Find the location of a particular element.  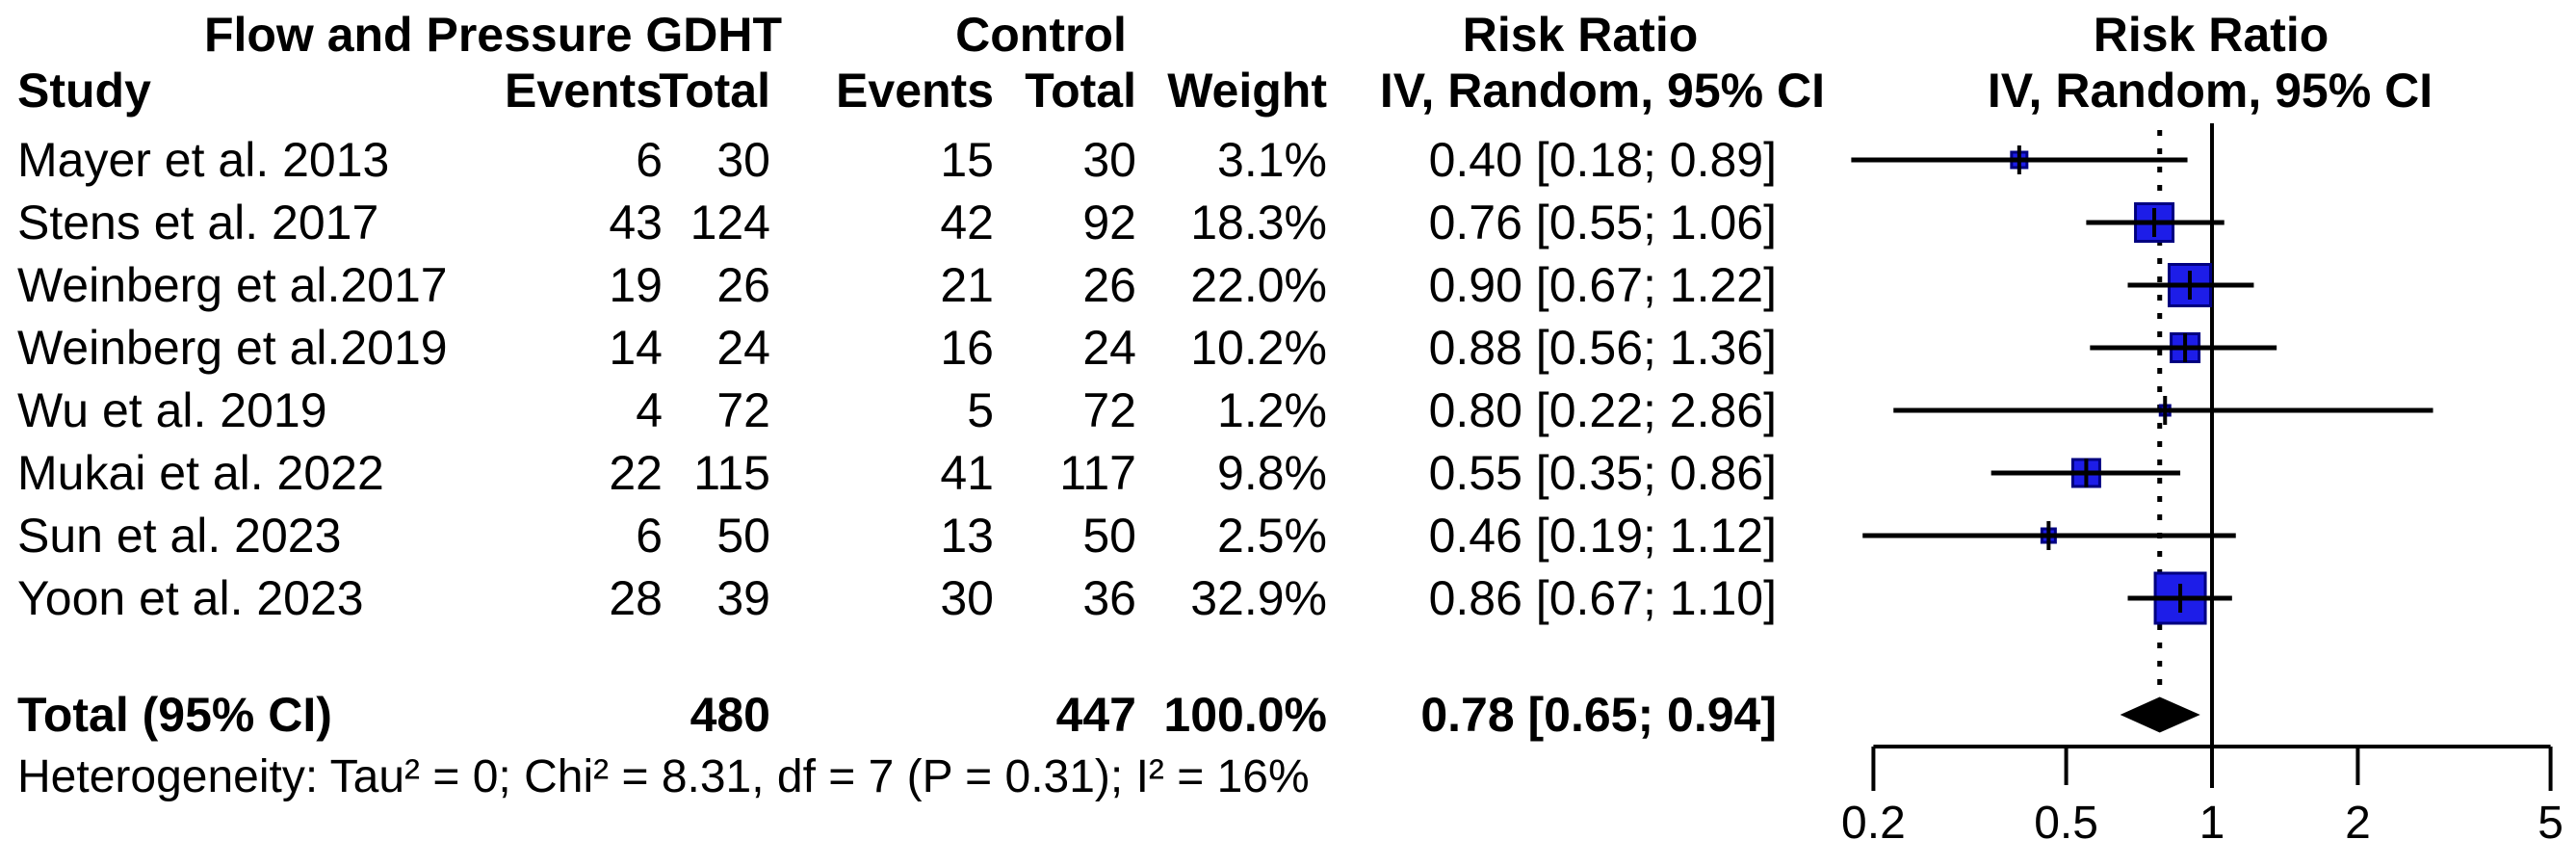

gdht-events-cell: 28 is located at coordinates (636, 598).